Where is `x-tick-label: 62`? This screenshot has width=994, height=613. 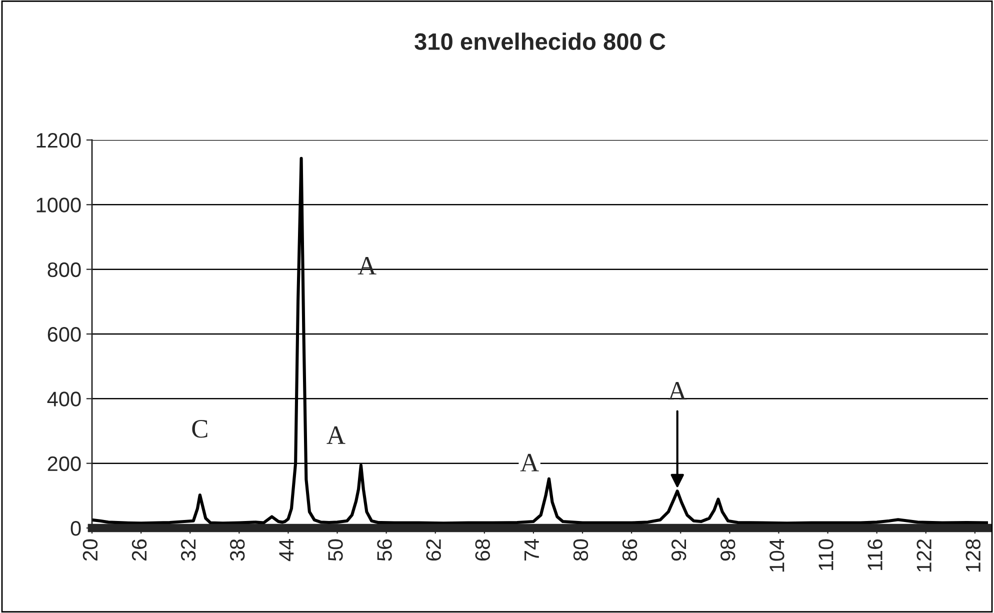 x-tick-label: 62 is located at coordinates (433, 550).